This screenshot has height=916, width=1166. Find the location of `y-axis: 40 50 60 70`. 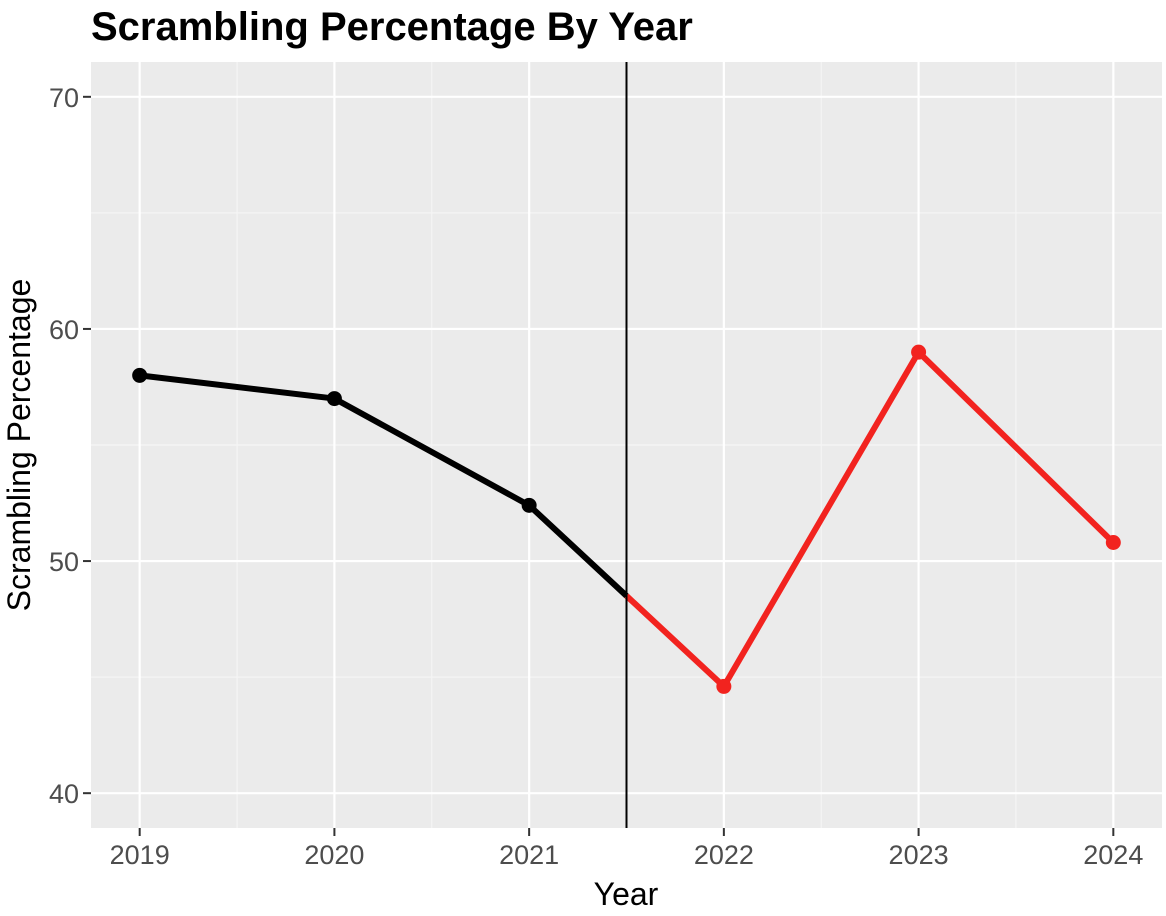

y-axis: 40 50 60 70 is located at coordinates (70, 446).